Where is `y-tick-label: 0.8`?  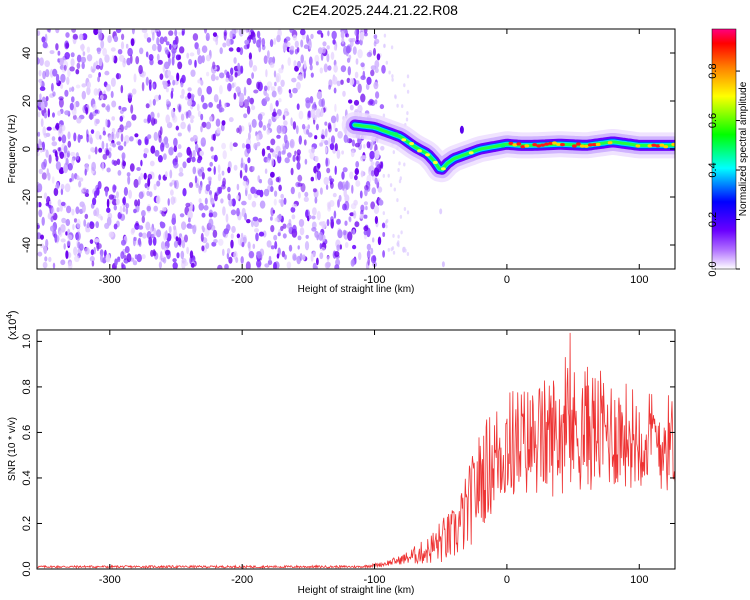 y-tick-label: 0.8 is located at coordinates (27, 386).